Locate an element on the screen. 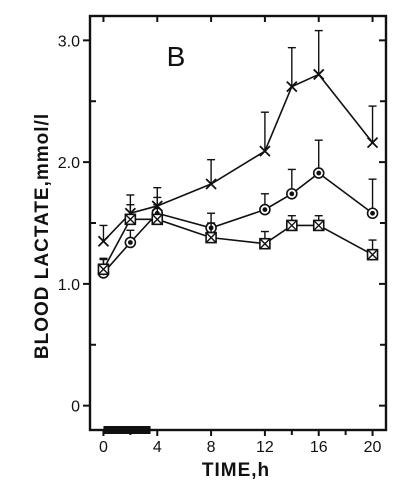 The width and height of the screenshot is (413, 500). x-tick-label: 12 is located at coordinates (265, 447).